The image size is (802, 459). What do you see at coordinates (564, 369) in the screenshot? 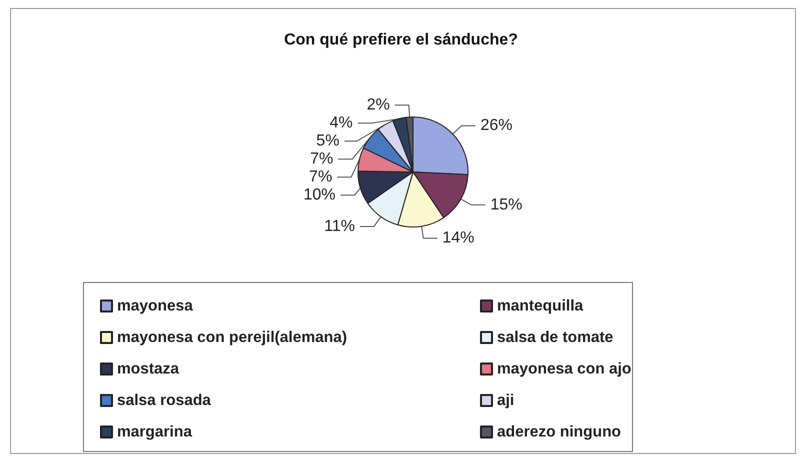
I see `legend-label: mayonesa con ajo` at bounding box center [564, 369].